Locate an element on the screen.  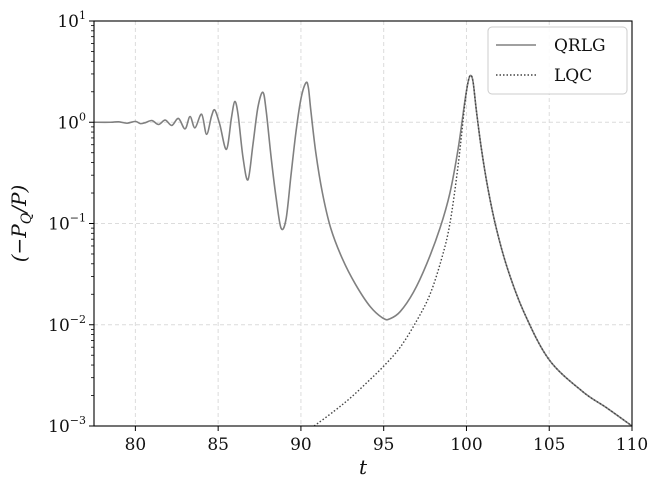
y-tick-label: 10¹ is located at coordinates (71, 20).